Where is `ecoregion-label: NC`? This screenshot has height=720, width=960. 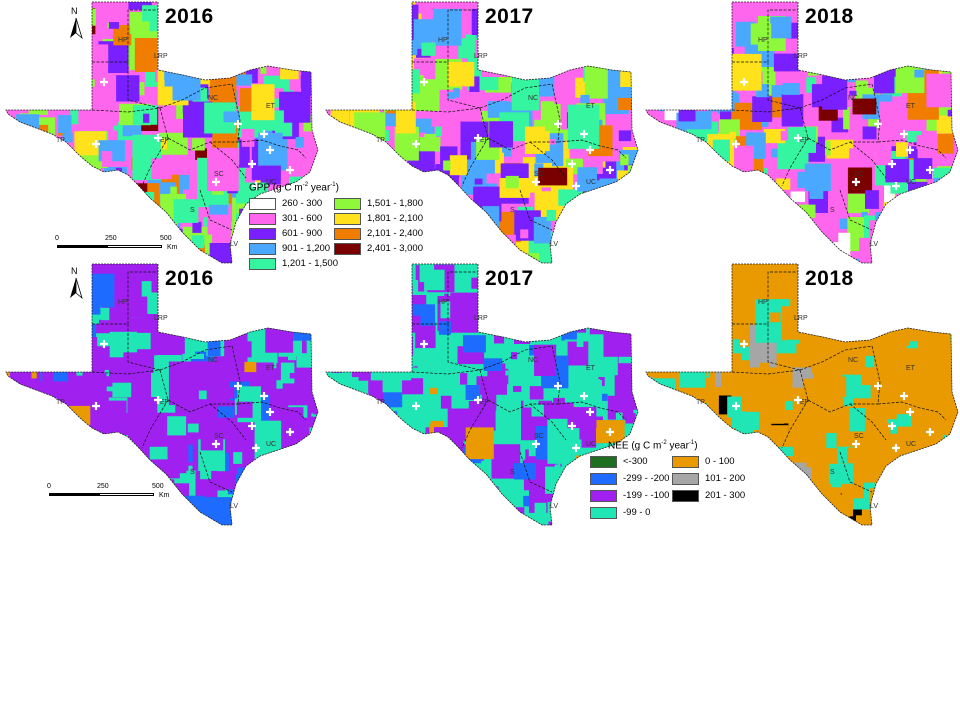
ecoregion-label: NC is located at coordinates (533, 98).